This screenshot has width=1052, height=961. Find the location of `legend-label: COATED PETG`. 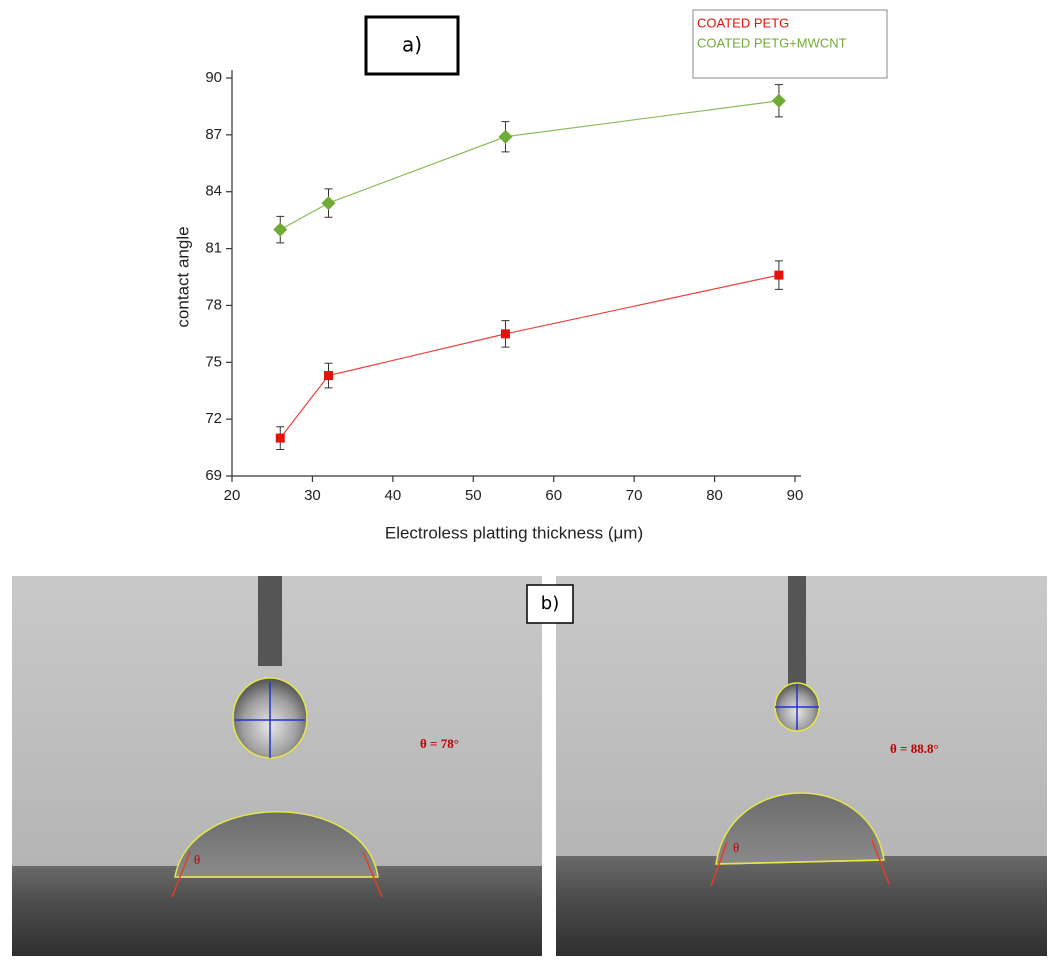

legend-label: COATED PETG is located at coordinates (743, 22).